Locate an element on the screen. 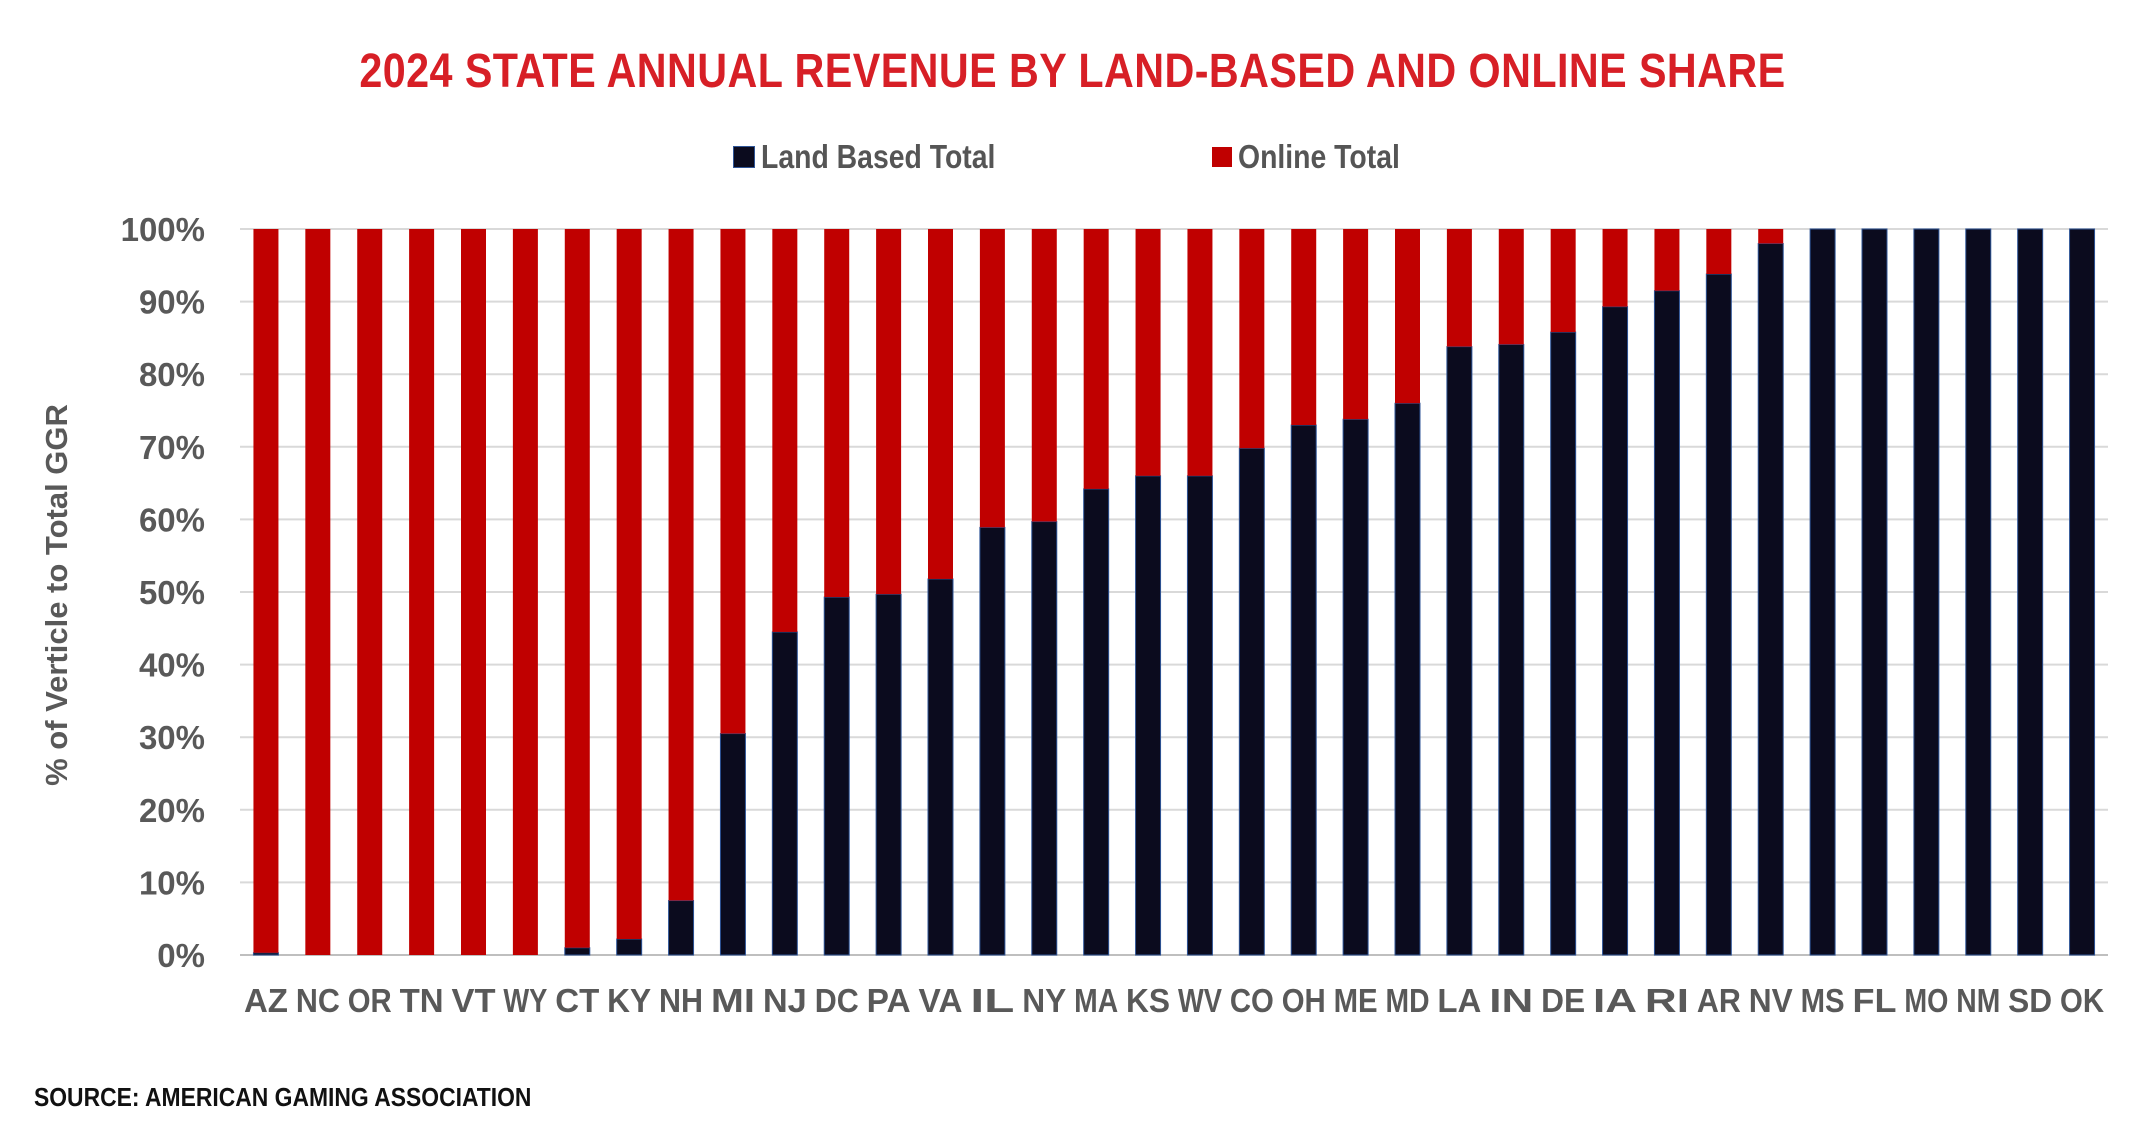 This screenshot has height=1145, width=2145. x-category-label: IA is located at coordinates (1615, 1000).